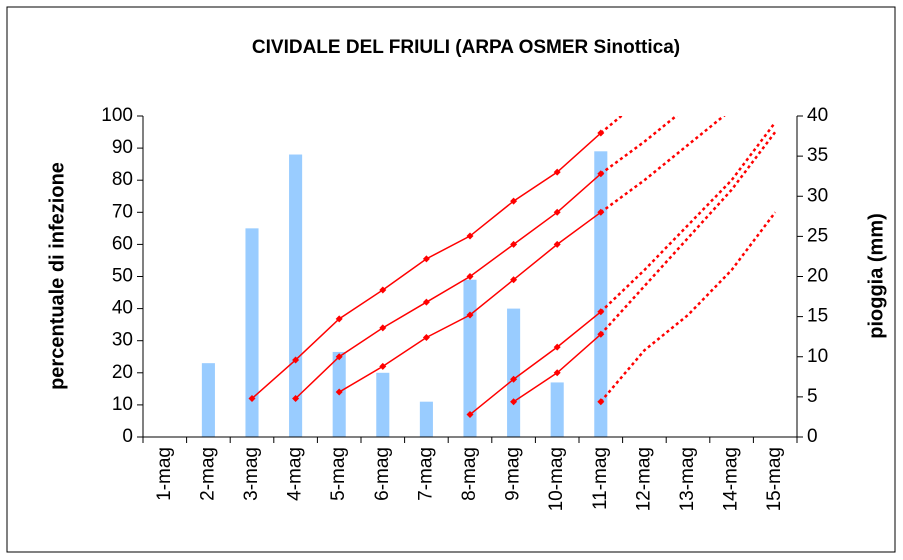  What do you see at coordinates (876, 276) in the screenshot?
I see `y2-axis-title: pioggia (mm)` at bounding box center [876, 276].